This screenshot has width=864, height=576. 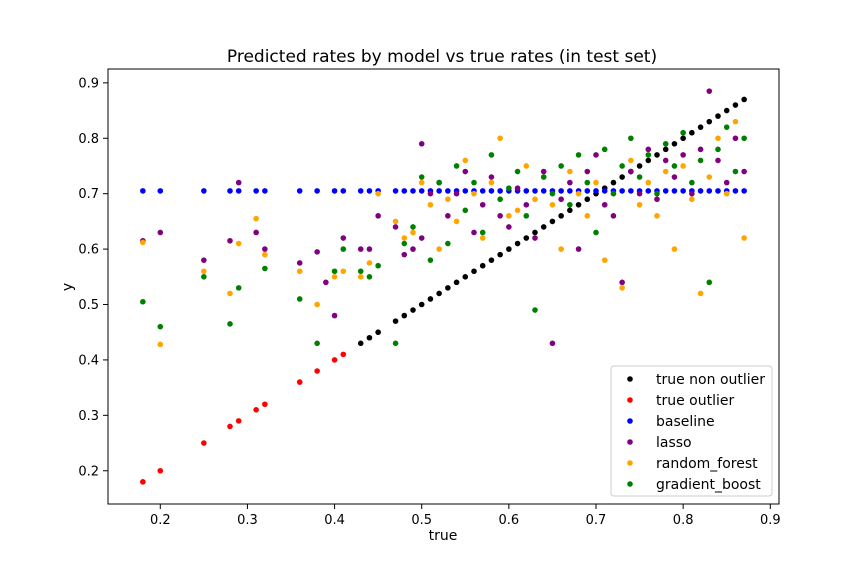 What do you see at coordinates (88, 416) in the screenshot?
I see `y-tick-label: 0.3` at bounding box center [88, 416].